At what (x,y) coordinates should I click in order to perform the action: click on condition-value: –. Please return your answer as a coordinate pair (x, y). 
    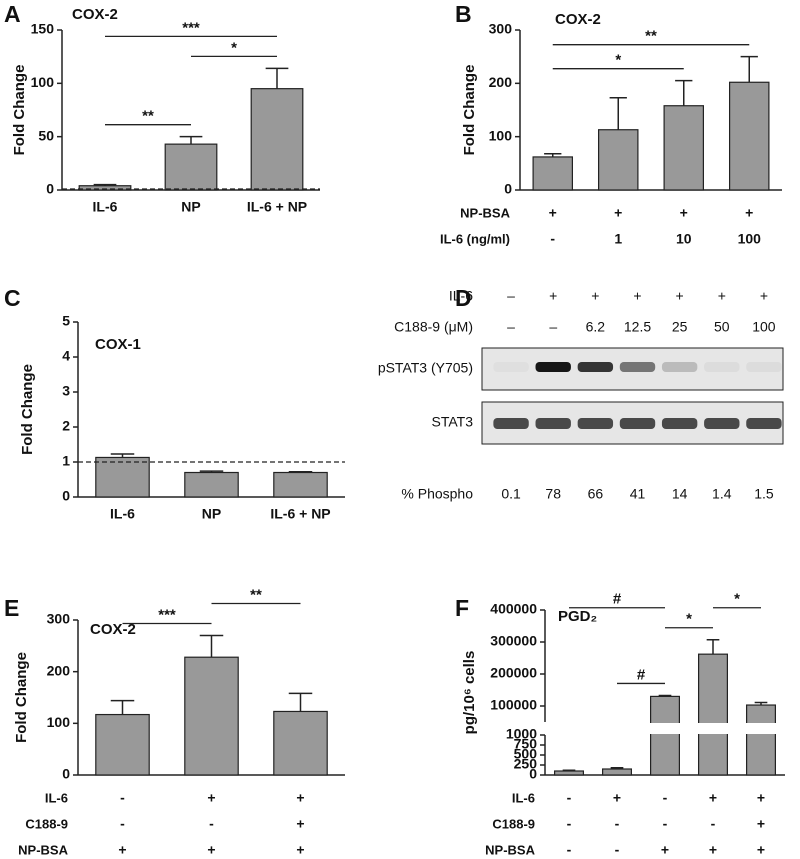
    Looking at the image, I should click on (553, 327).